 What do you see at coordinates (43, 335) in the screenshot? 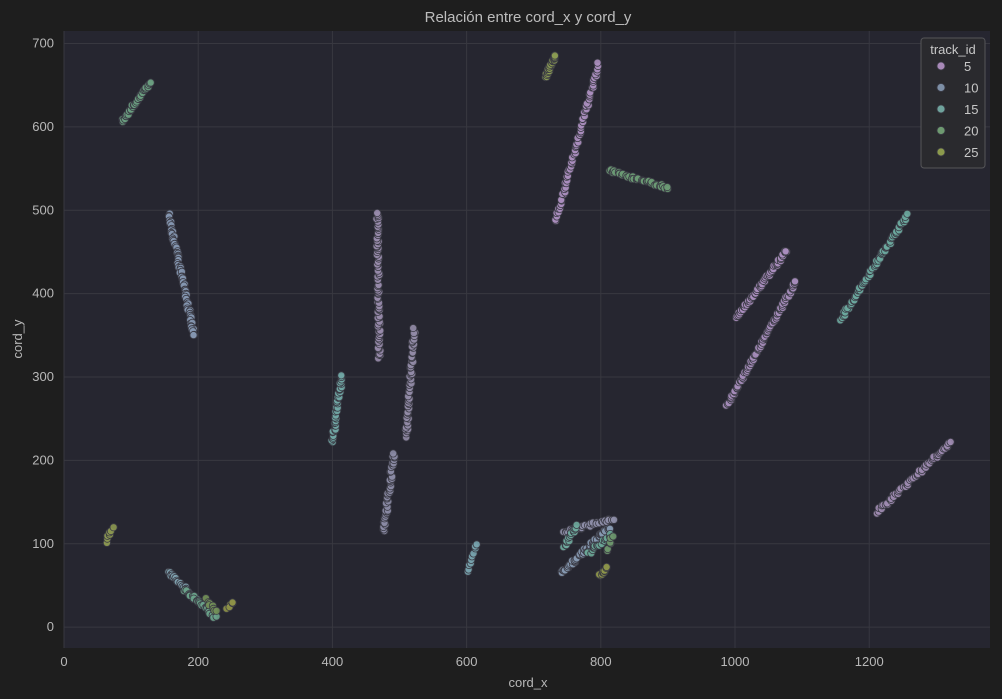
I see `y-axis-ticks: 0 100 200 300 400 500 600 700` at bounding box center [43, 335].